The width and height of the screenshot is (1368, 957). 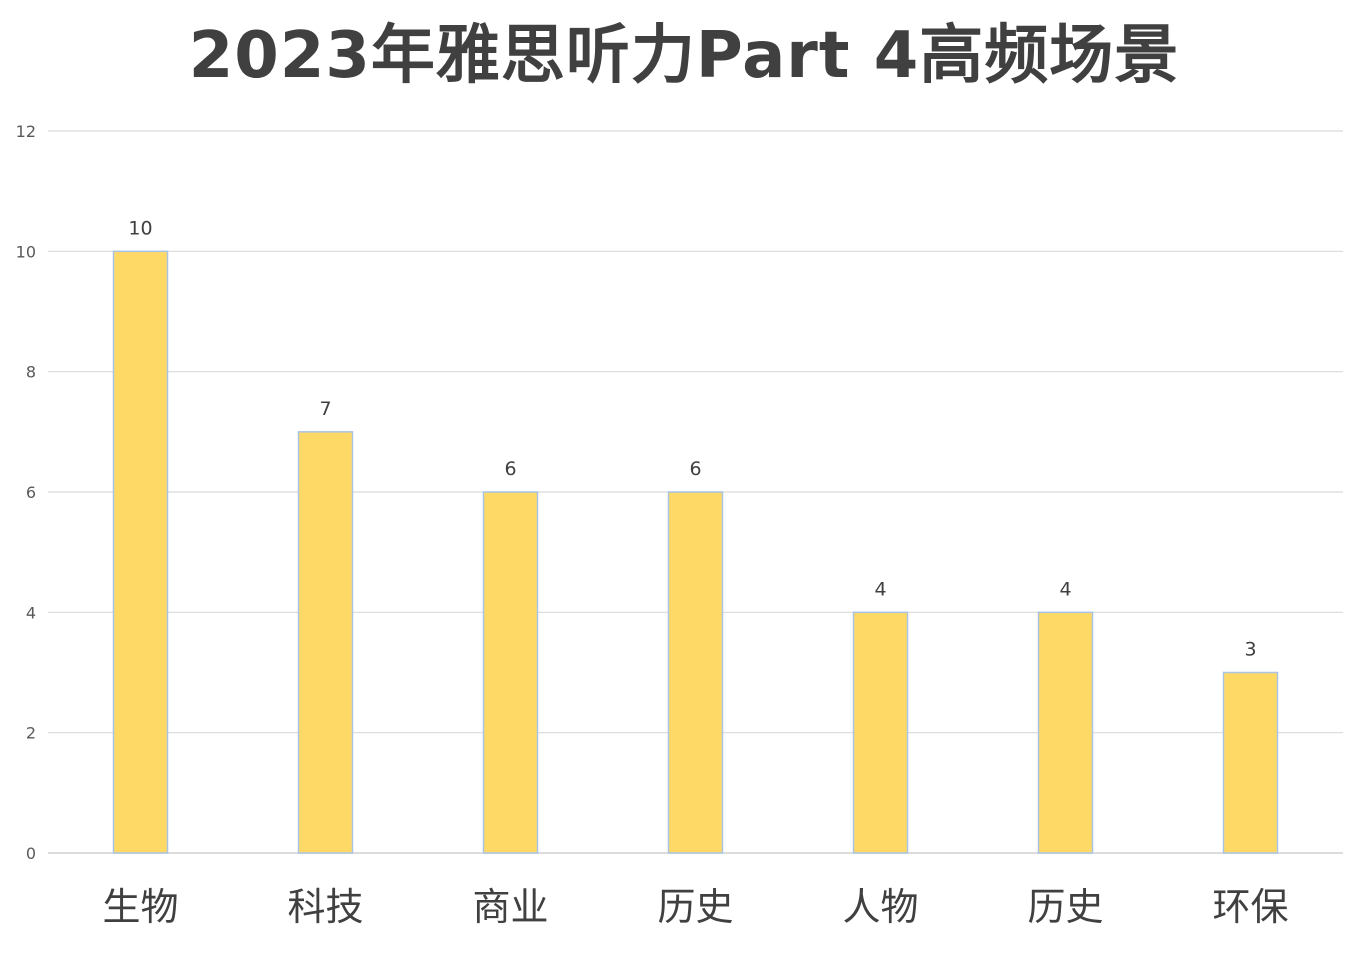 I want to click on x-tick-label: 科技, so click(x=325, y=907).